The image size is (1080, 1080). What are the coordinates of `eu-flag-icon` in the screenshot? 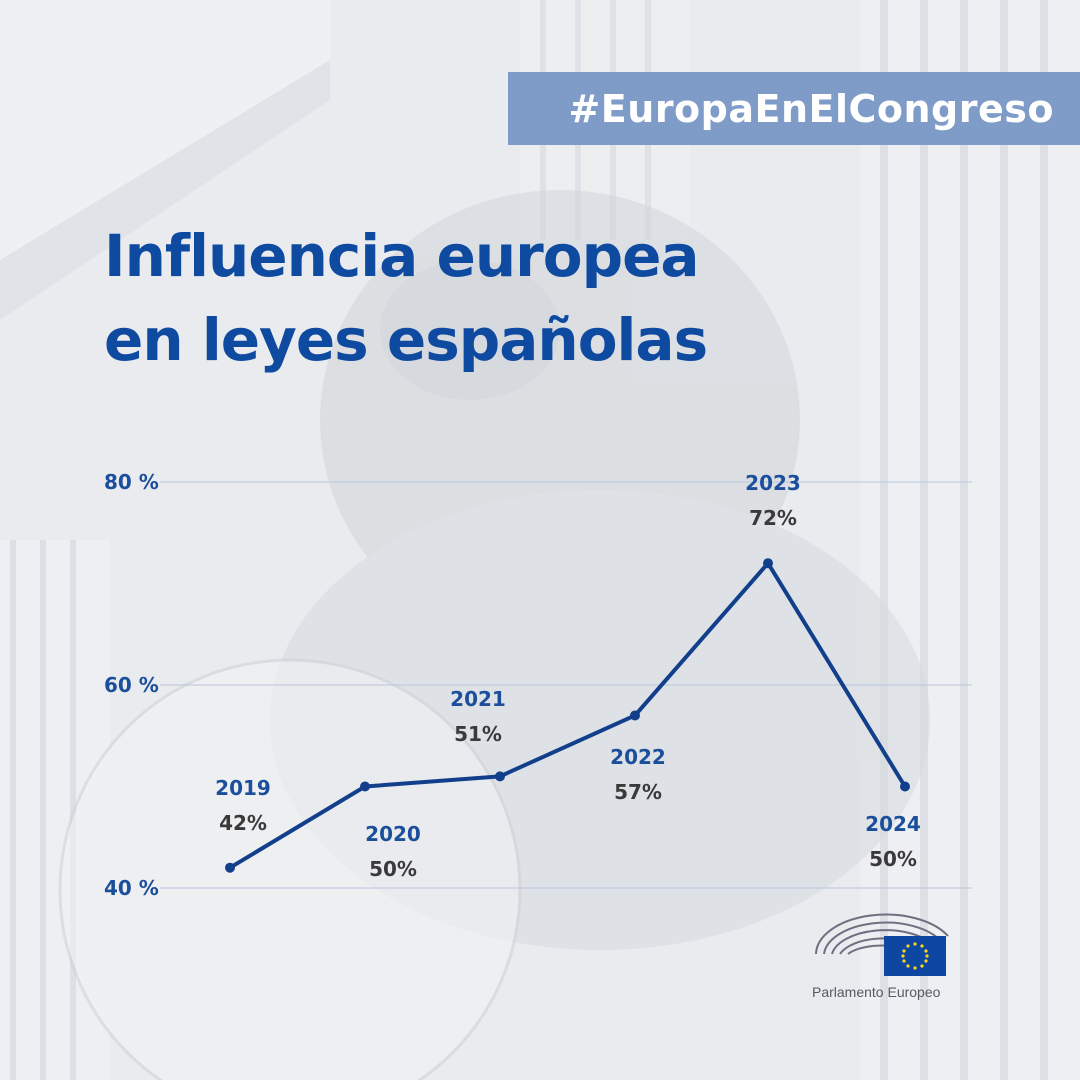 It's located at (915, 956).